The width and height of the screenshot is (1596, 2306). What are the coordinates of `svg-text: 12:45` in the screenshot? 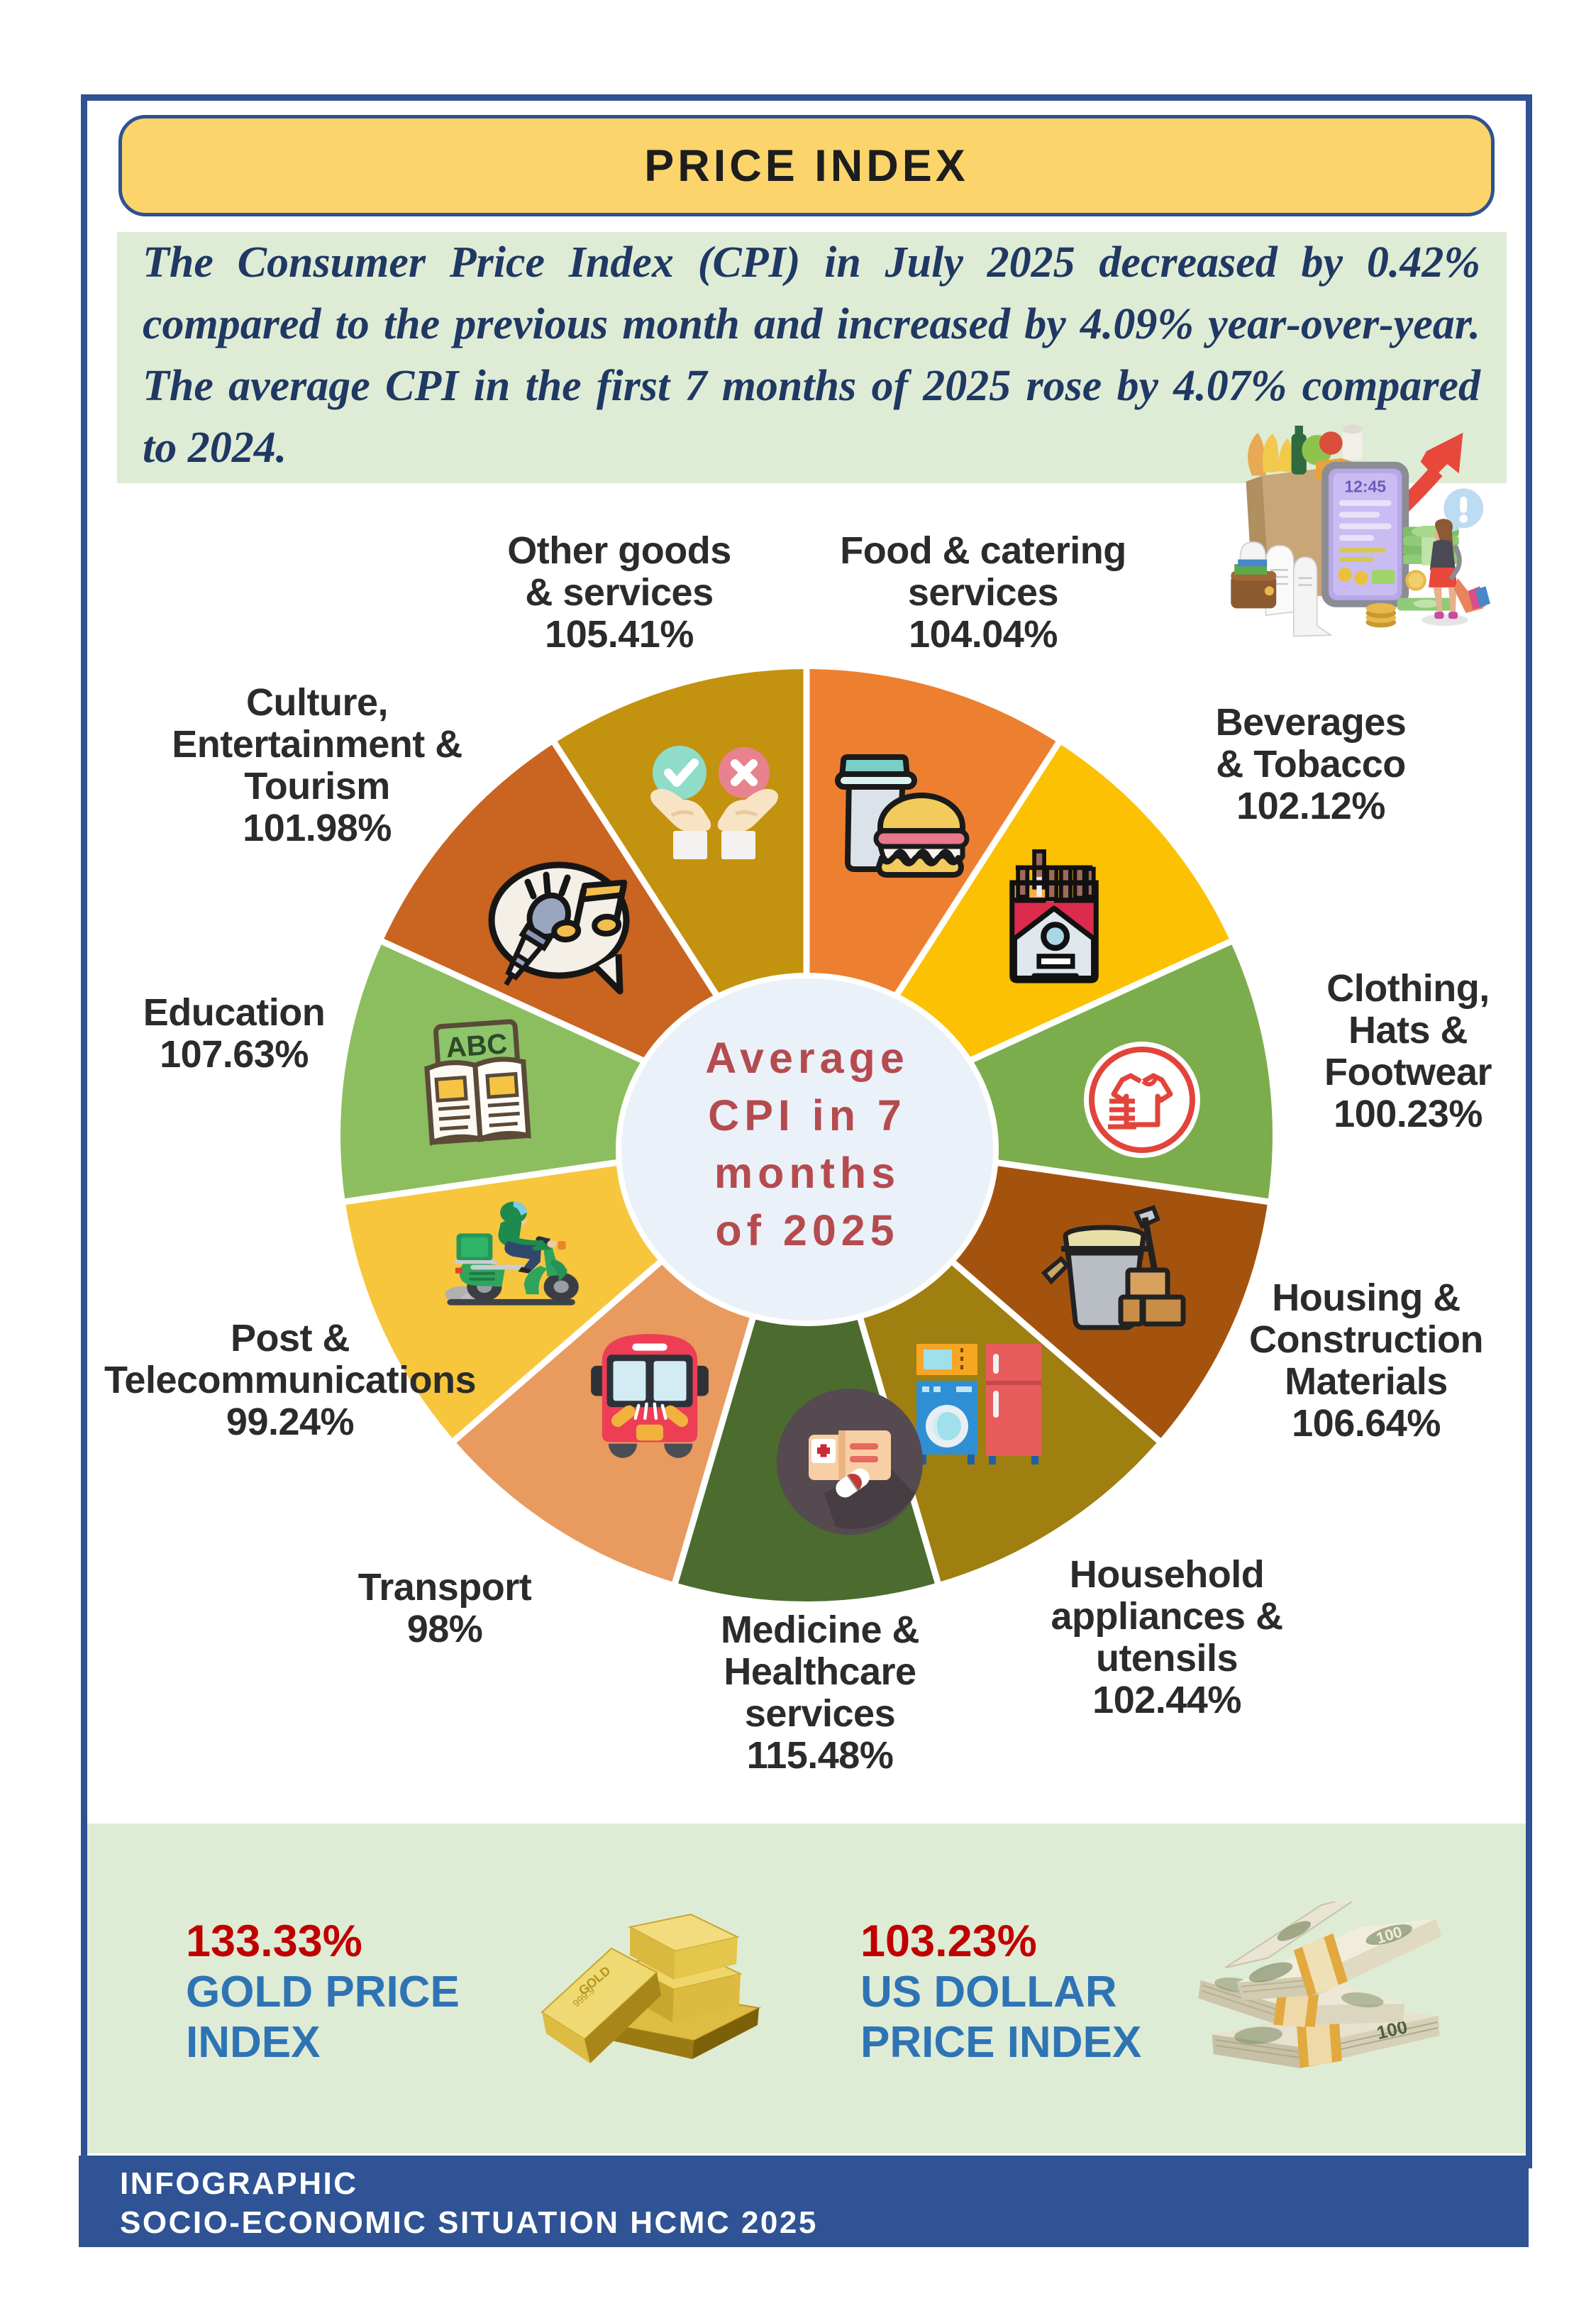 It's located at (1365, 486).